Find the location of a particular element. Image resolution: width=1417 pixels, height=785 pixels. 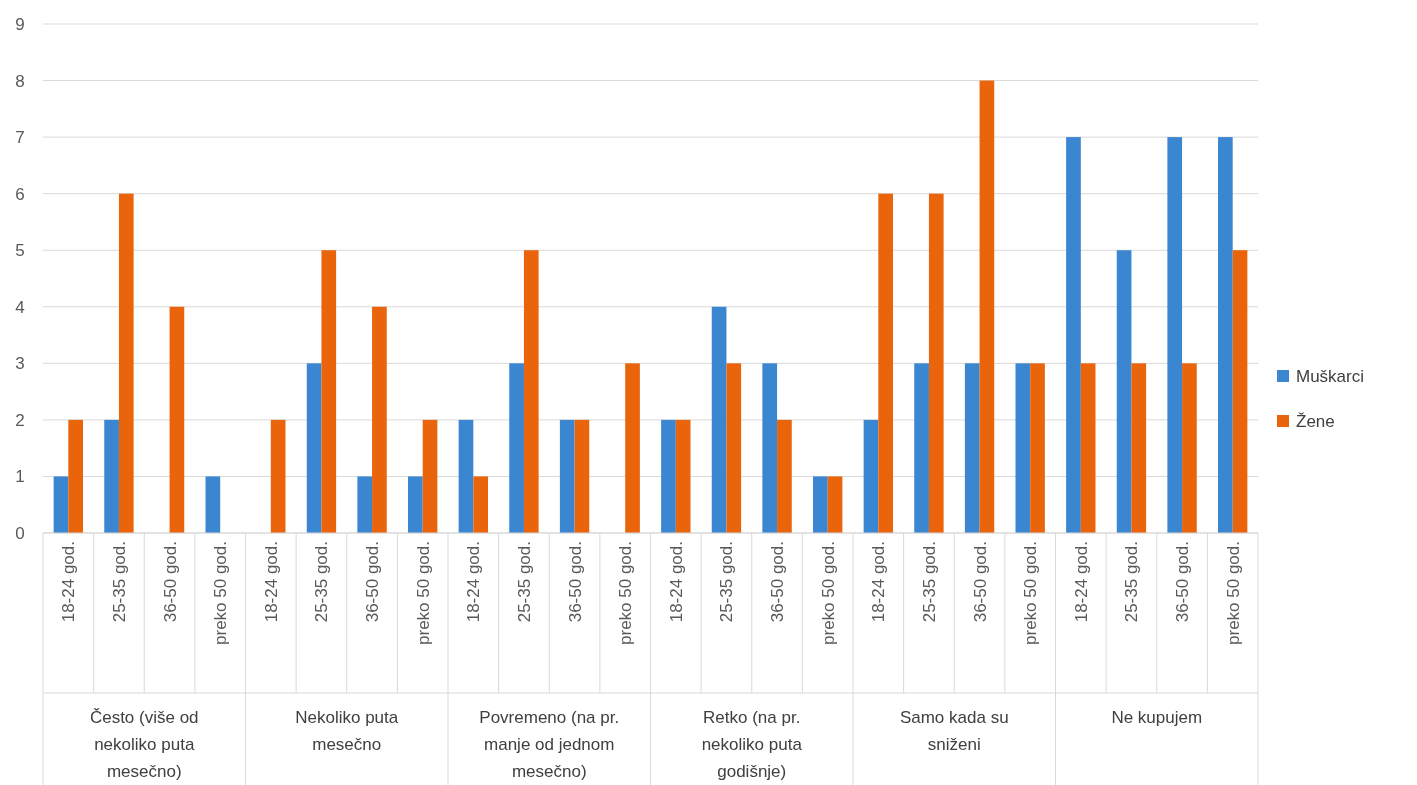

y-tick-label: 4 is located at coordinates (20, 307).